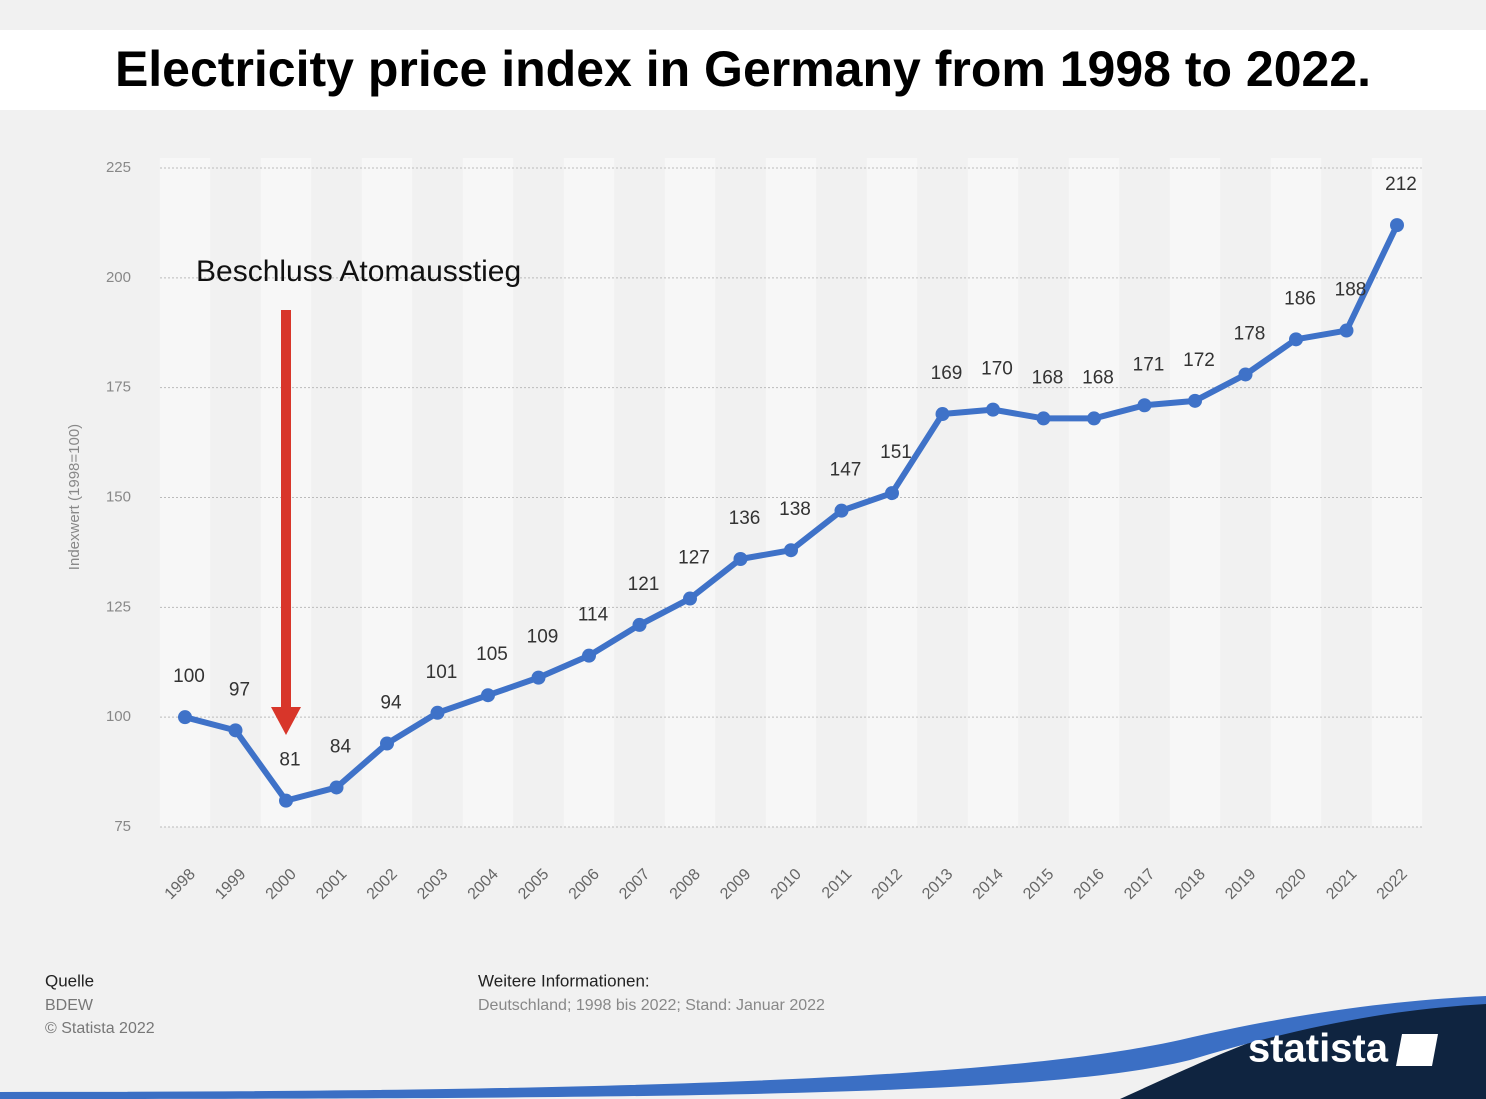  I want to click on value-label: 101, so click(442, 672).